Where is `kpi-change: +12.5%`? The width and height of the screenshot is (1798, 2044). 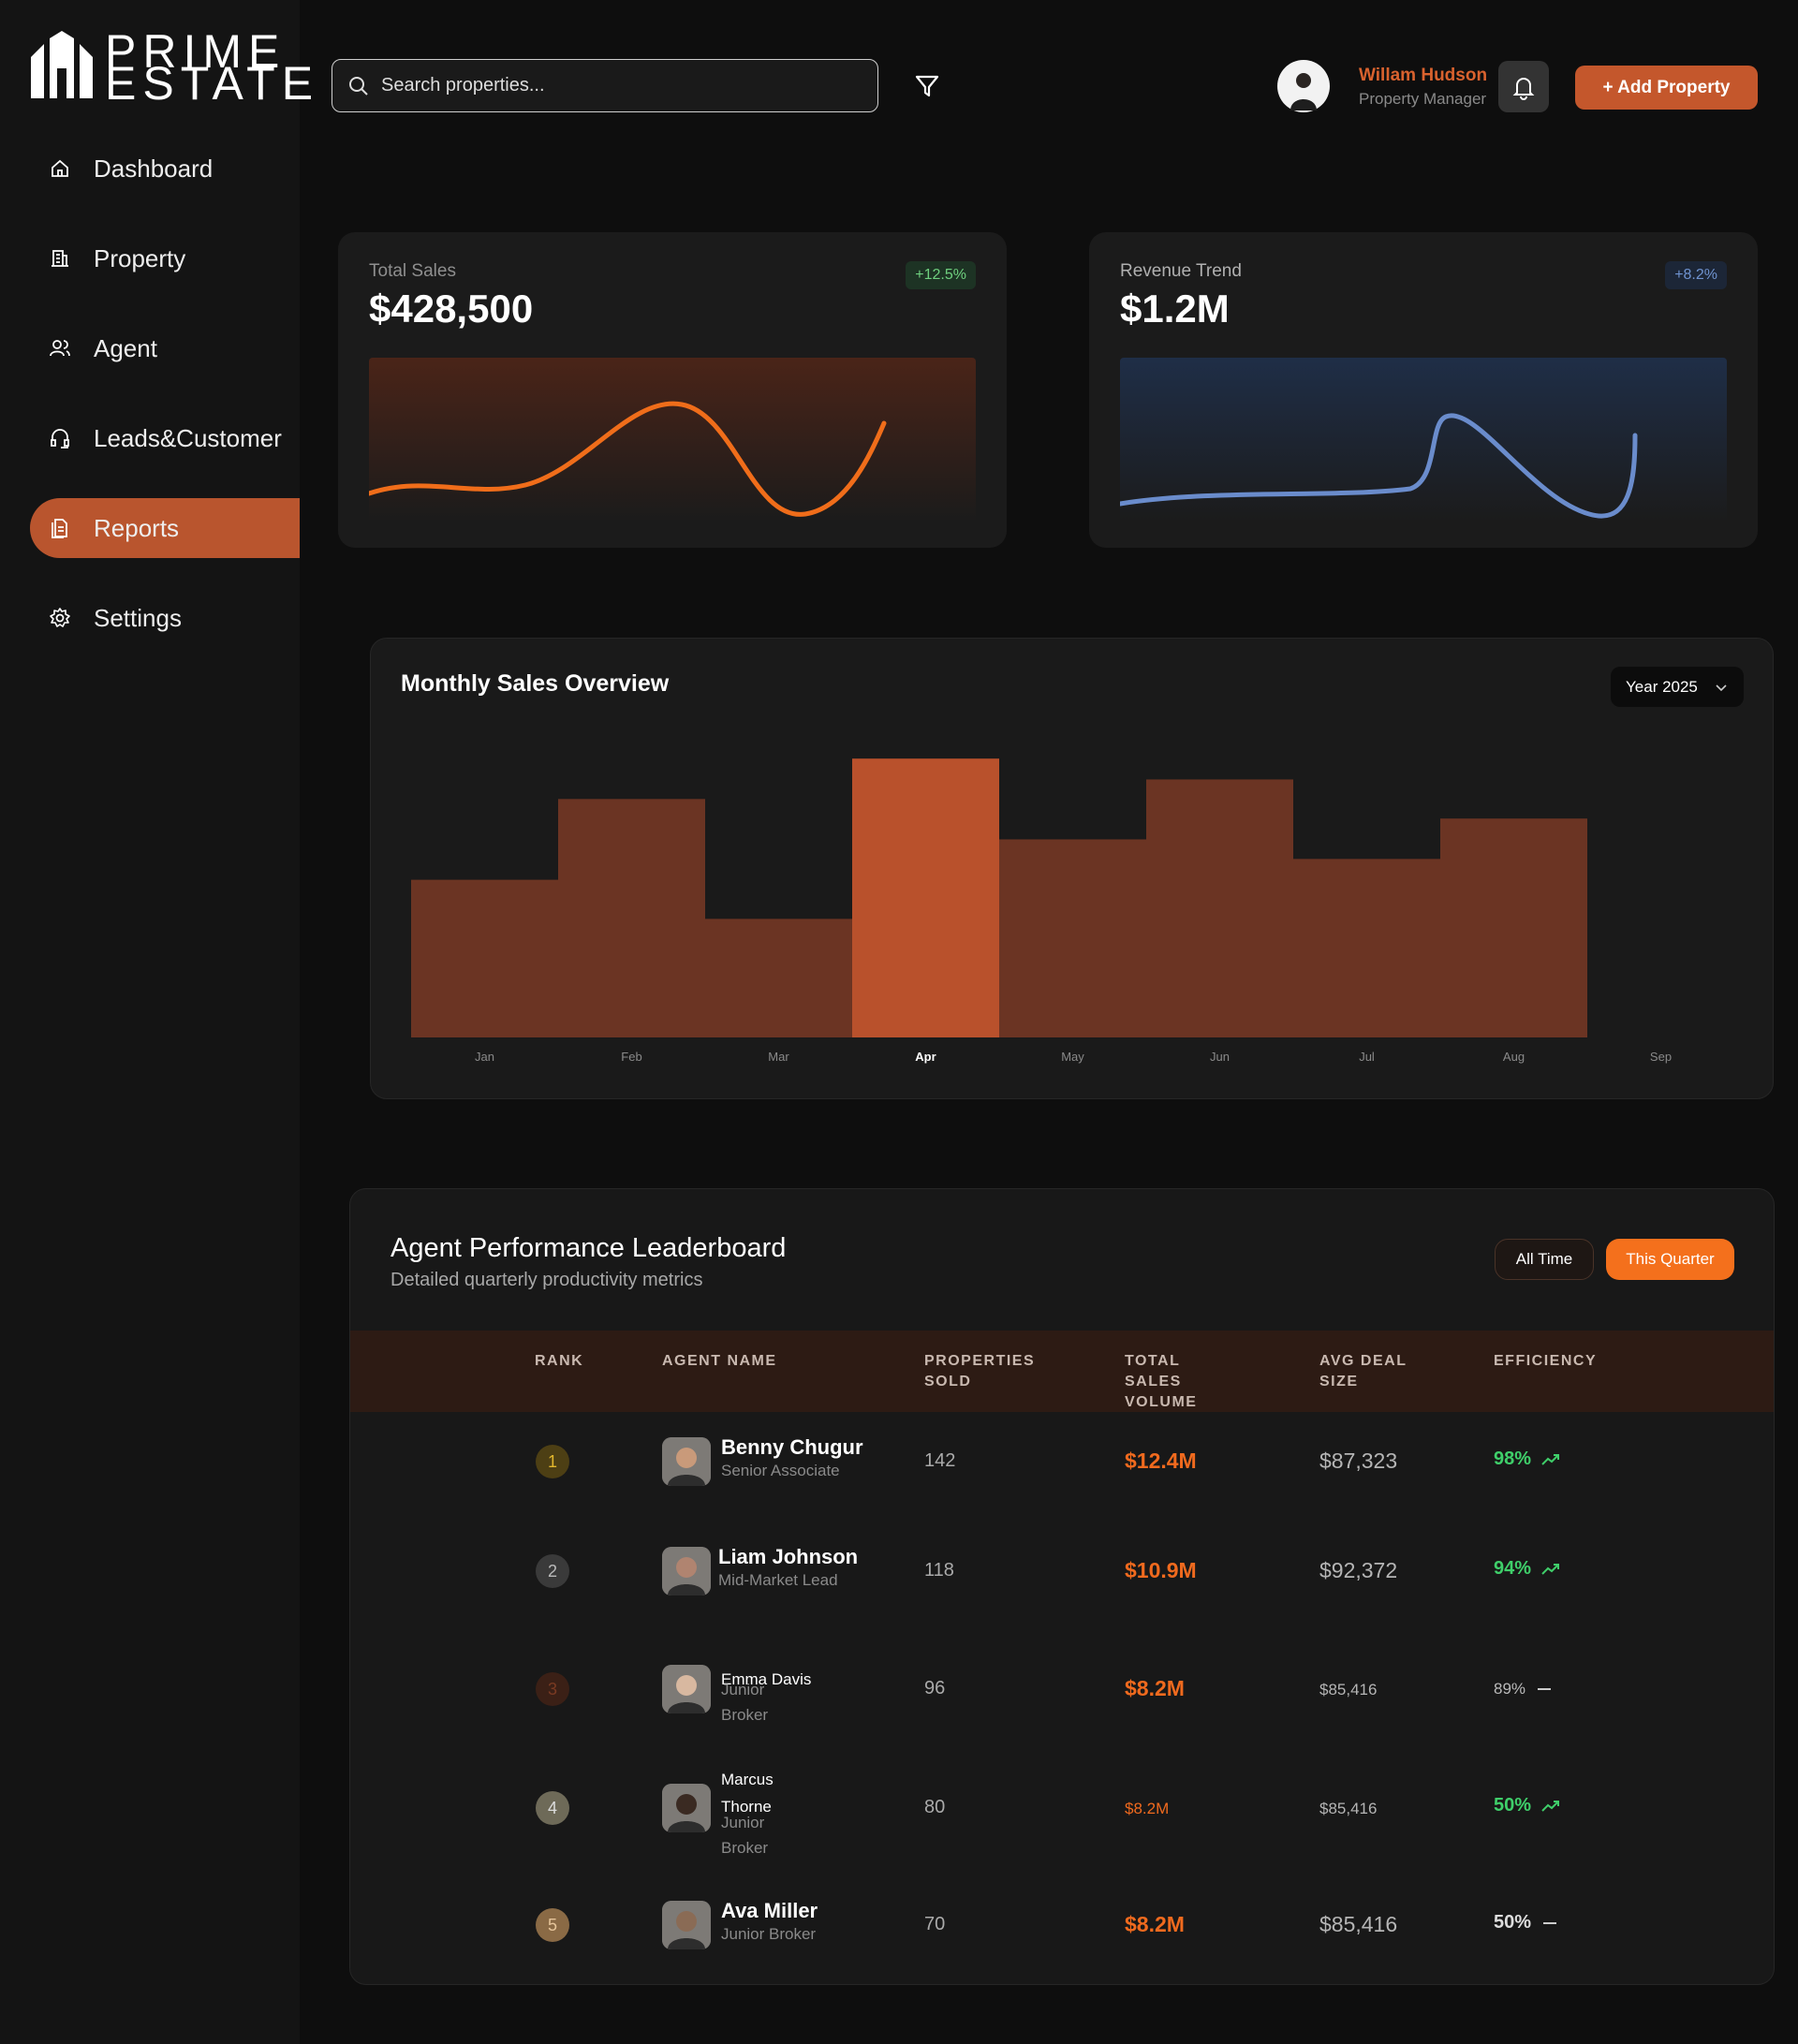 kpi-change: +12.5% is located at coordinates (941, 275).